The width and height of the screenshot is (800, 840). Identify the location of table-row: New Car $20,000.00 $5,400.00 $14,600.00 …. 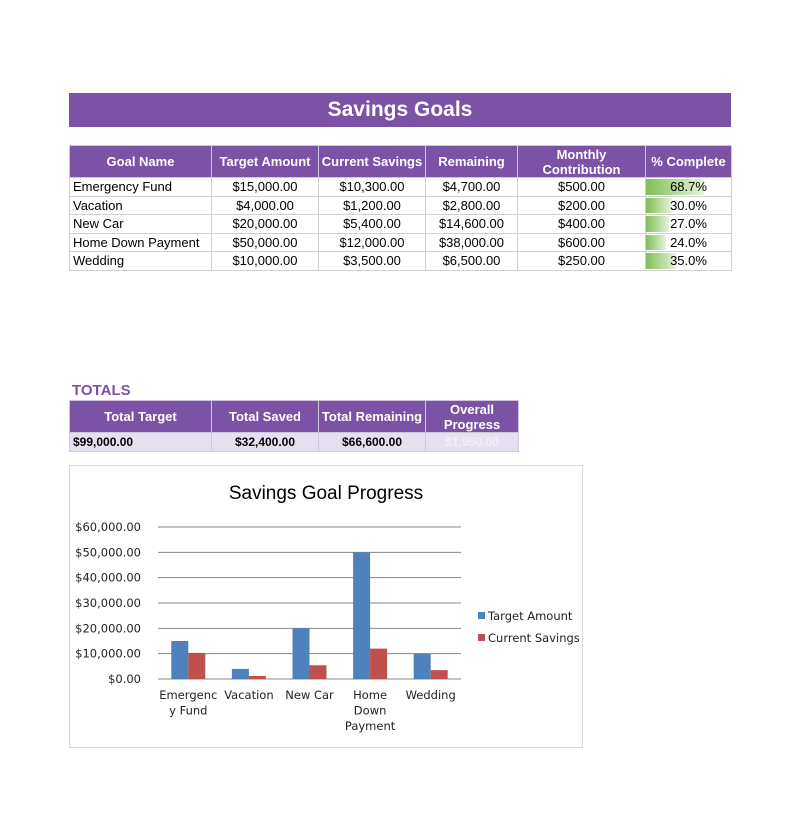
(400, 224).